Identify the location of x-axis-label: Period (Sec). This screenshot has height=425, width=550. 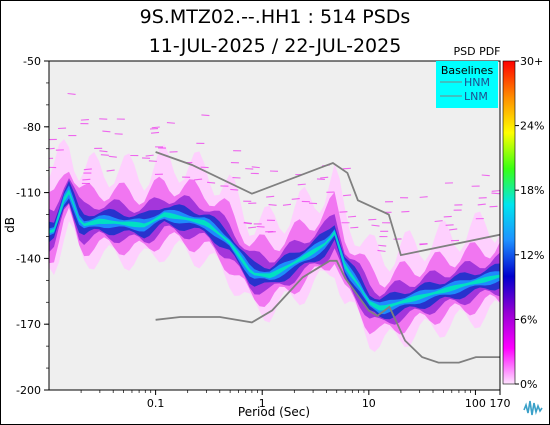
(274, 412).